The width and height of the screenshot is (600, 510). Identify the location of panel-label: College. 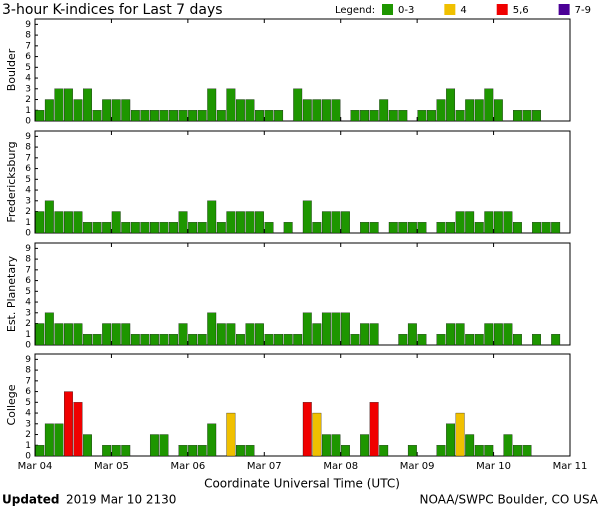
(11, 404).